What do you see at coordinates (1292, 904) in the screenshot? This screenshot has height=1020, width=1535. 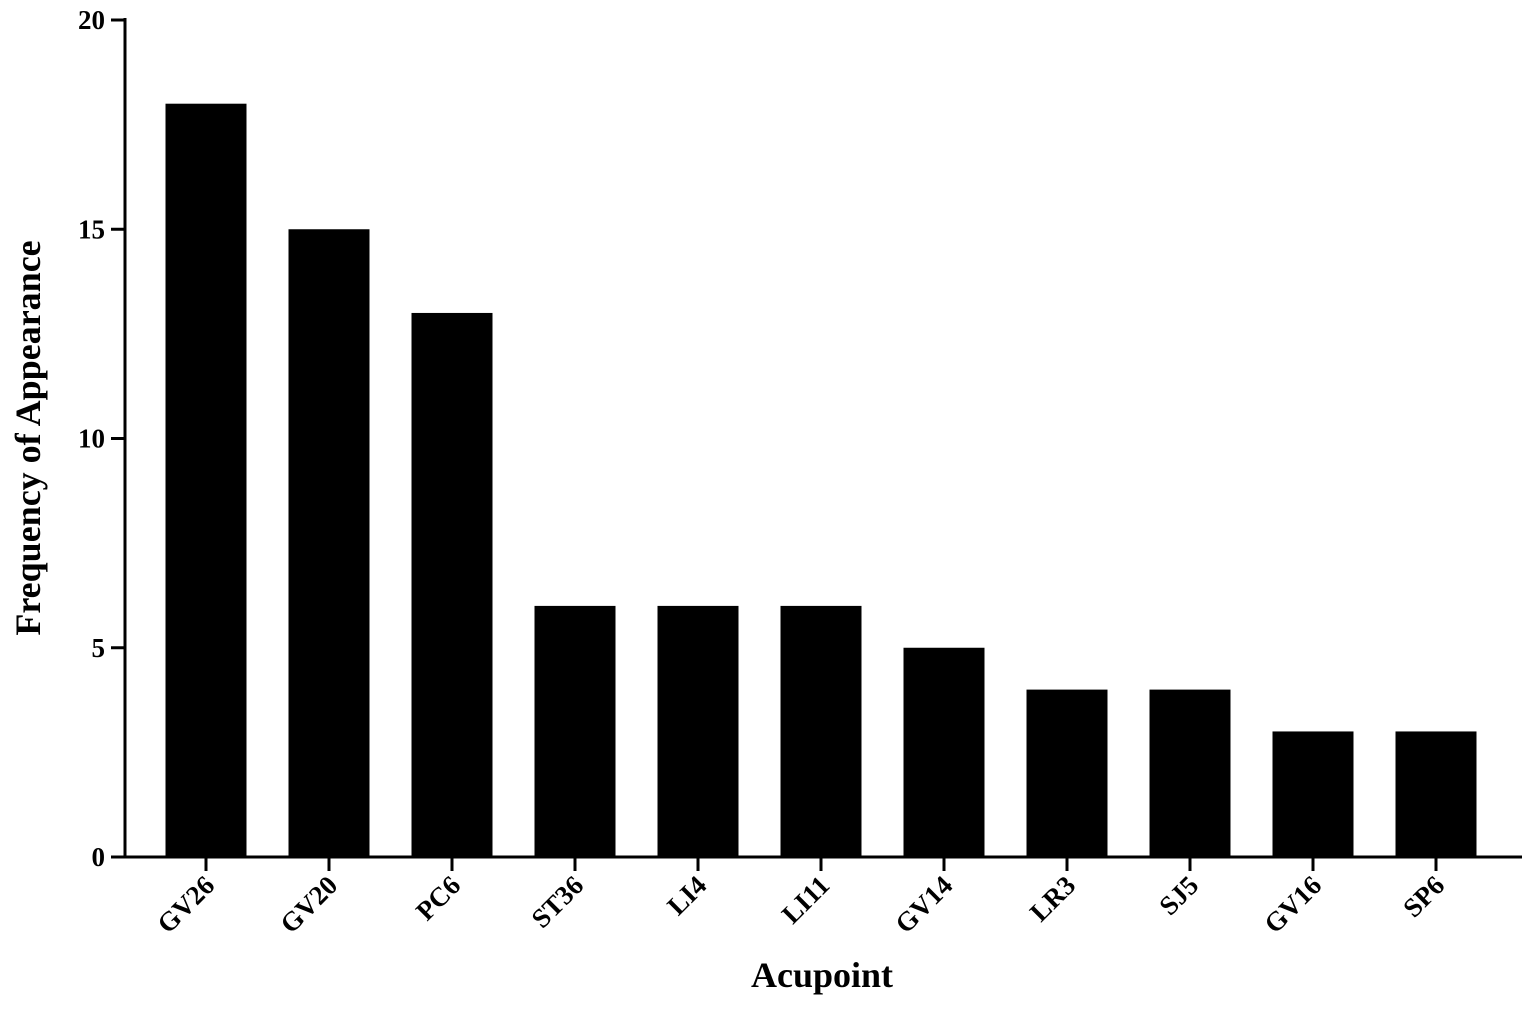 I see `x-tick-label: GV16` at bounding box center [1292, 904].